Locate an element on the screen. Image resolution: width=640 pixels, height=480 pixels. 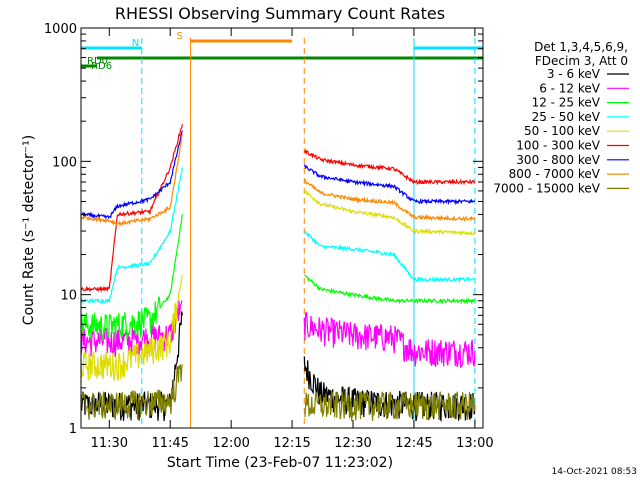
band-label: RD6 is located at coordinates (101, 66).